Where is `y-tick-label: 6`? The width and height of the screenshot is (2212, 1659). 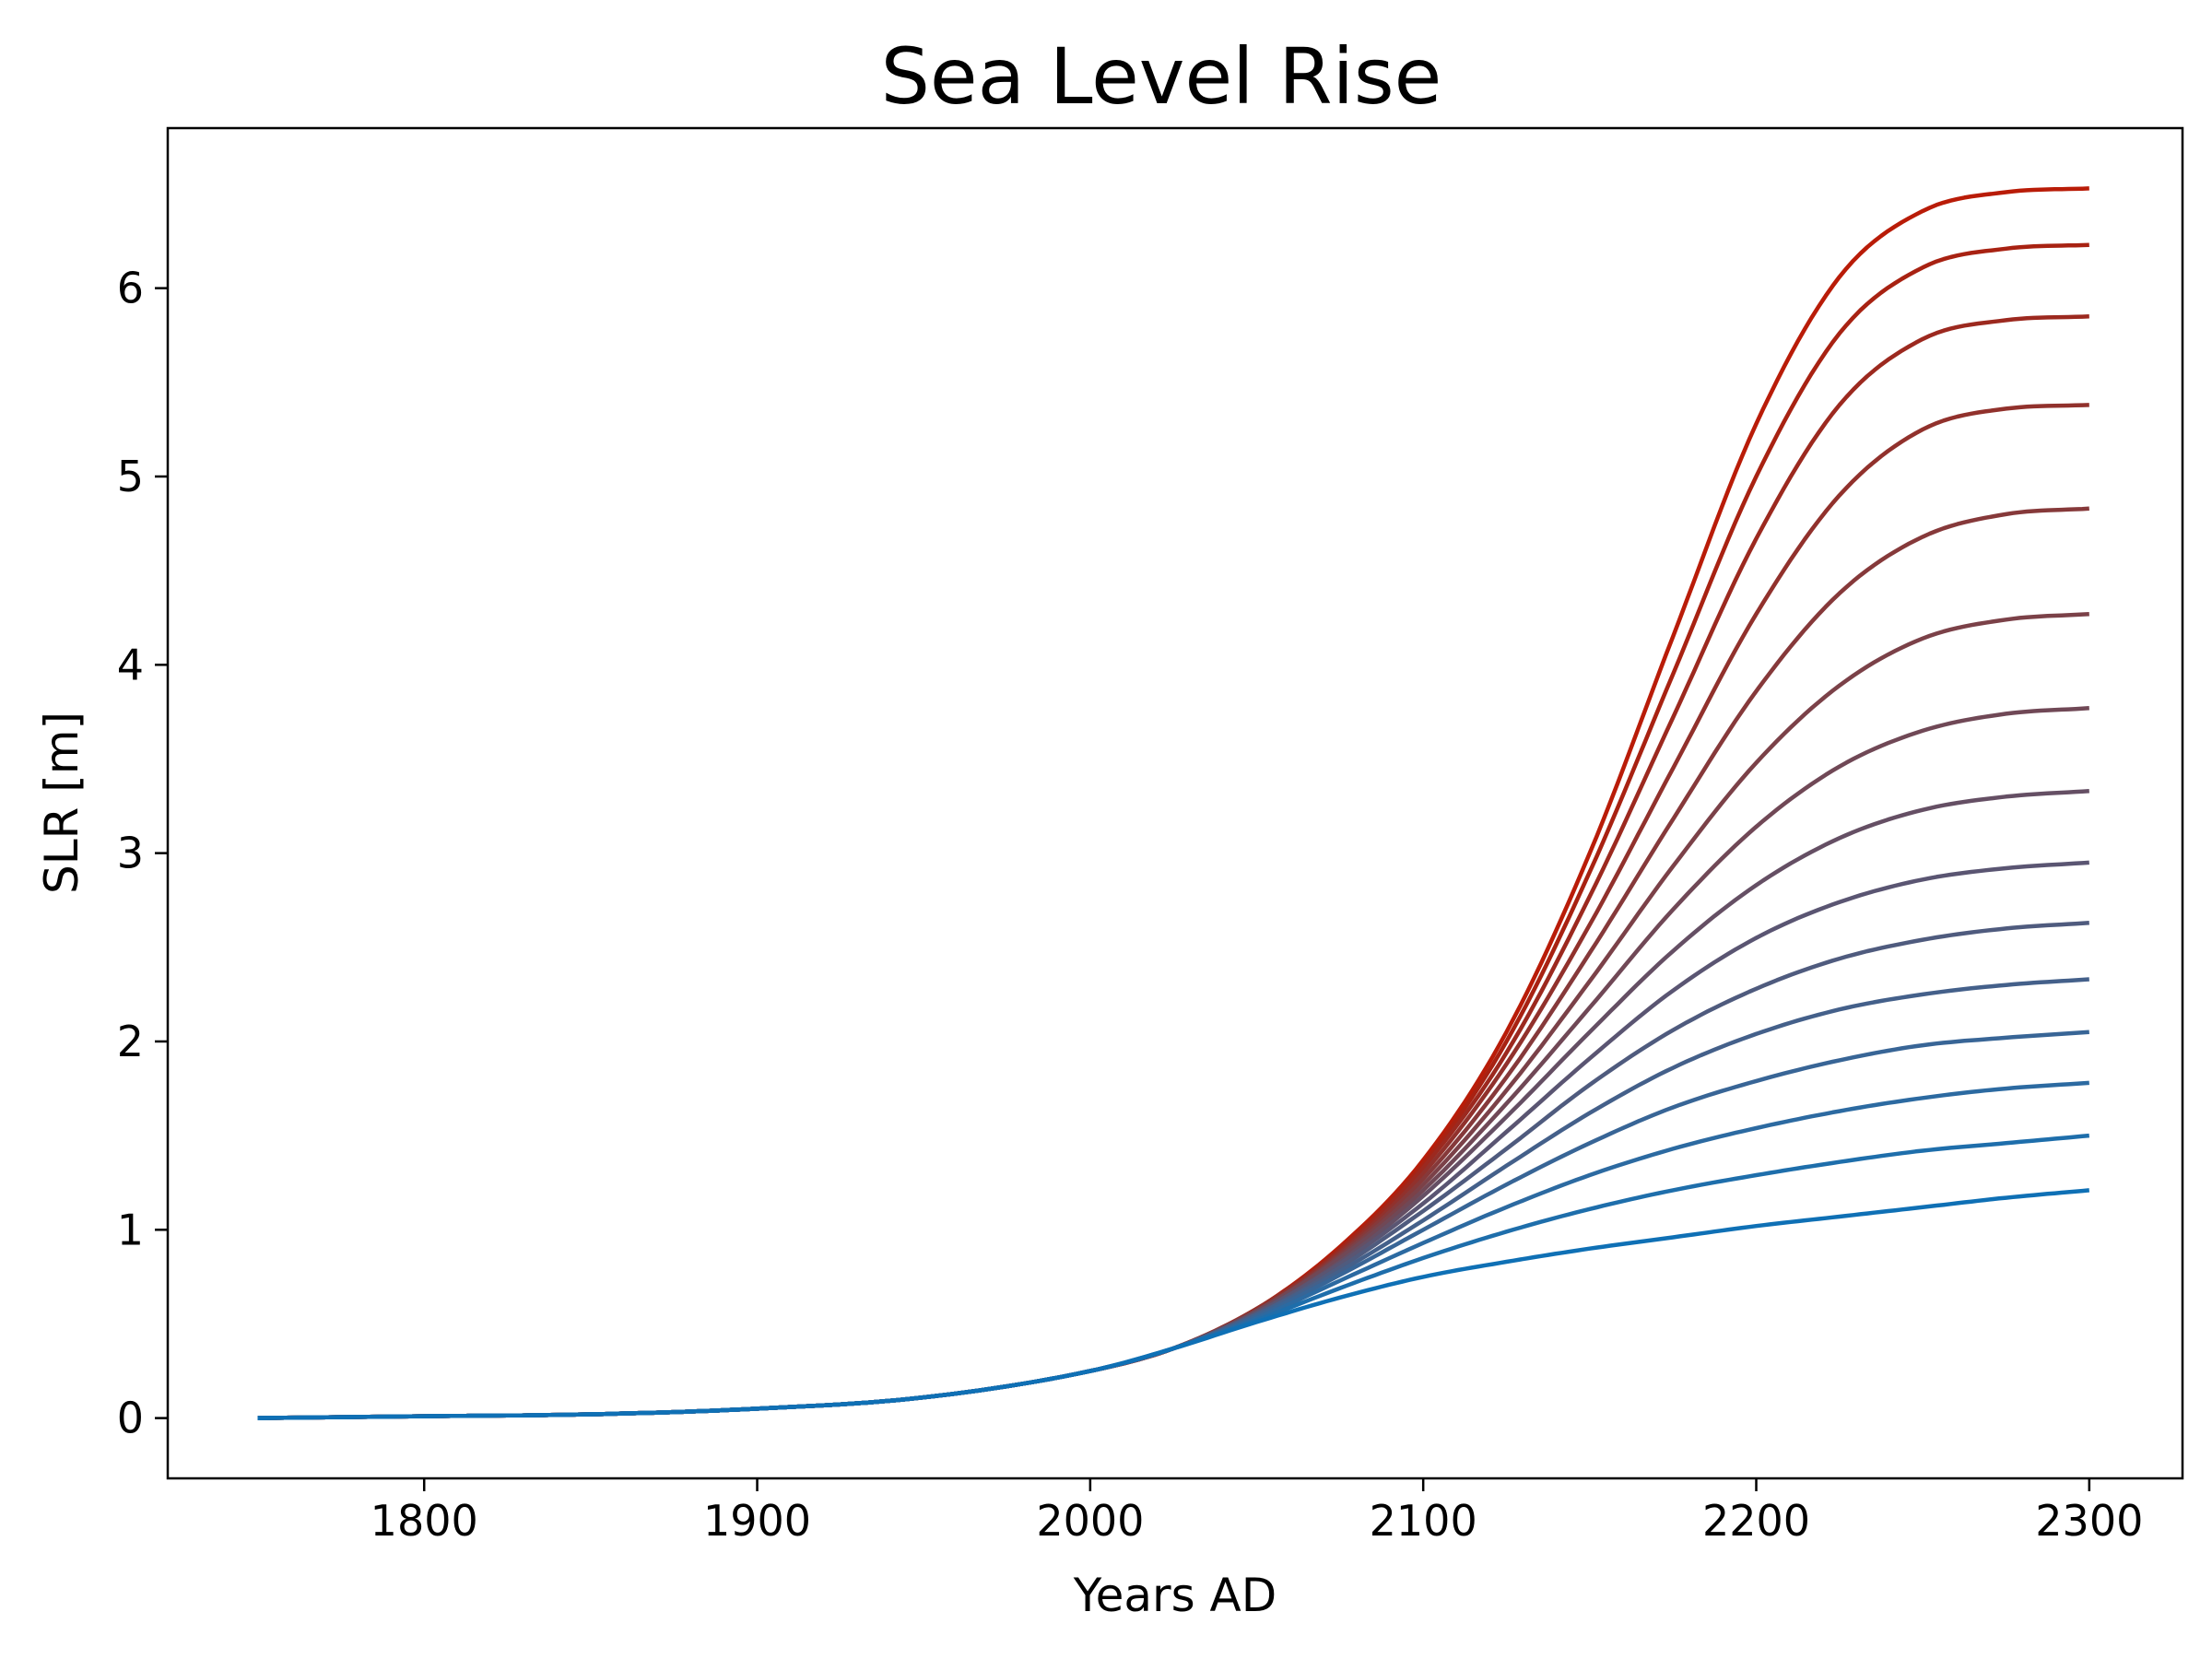
y-tick-label: 6 is located at coordinates (130, 288).